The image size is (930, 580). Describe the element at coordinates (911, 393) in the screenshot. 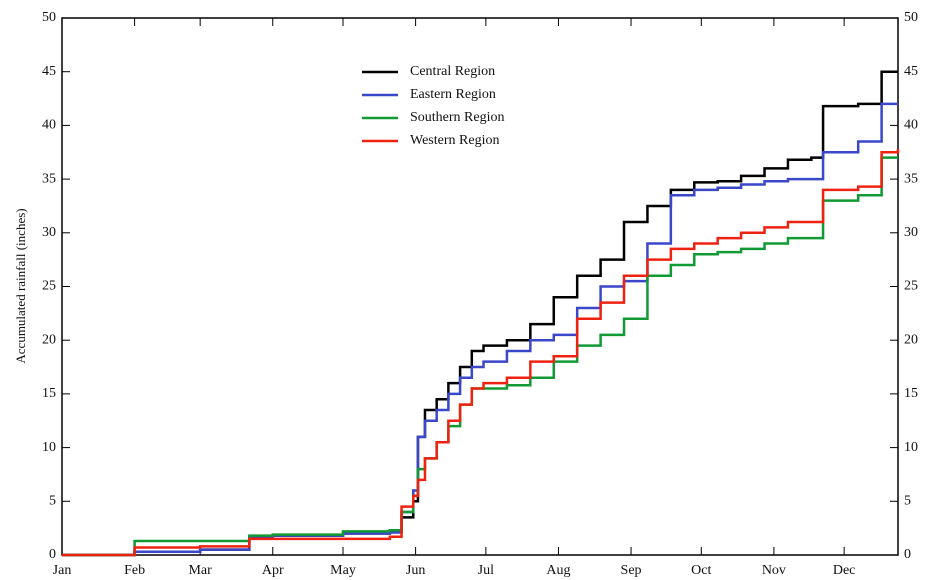

I see `y2-tick-label: 15` at that location.